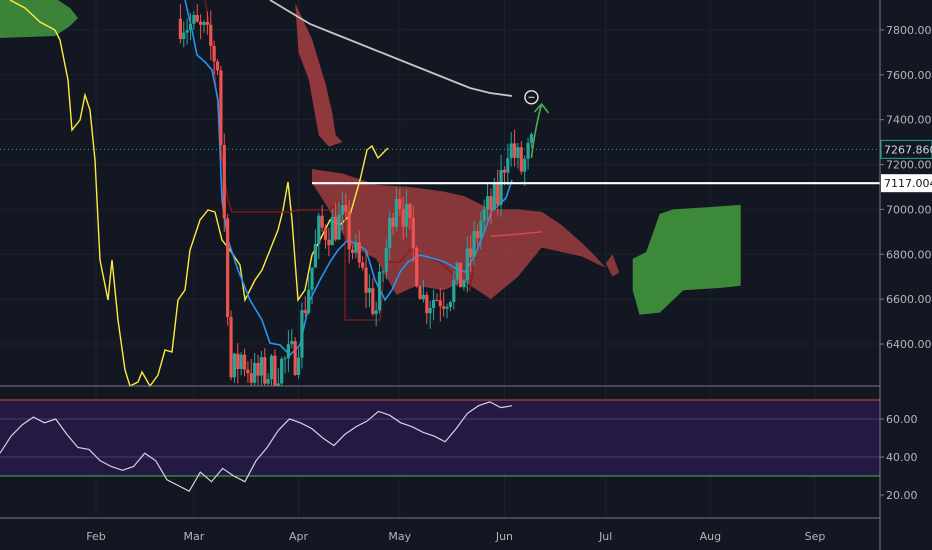 The height and width of the screenshot is (550, 932). What do you see at coordinates (909, 209) in the screenshot?
I see `price-axis-label: 7000.000` at bounding box center [909, 209].